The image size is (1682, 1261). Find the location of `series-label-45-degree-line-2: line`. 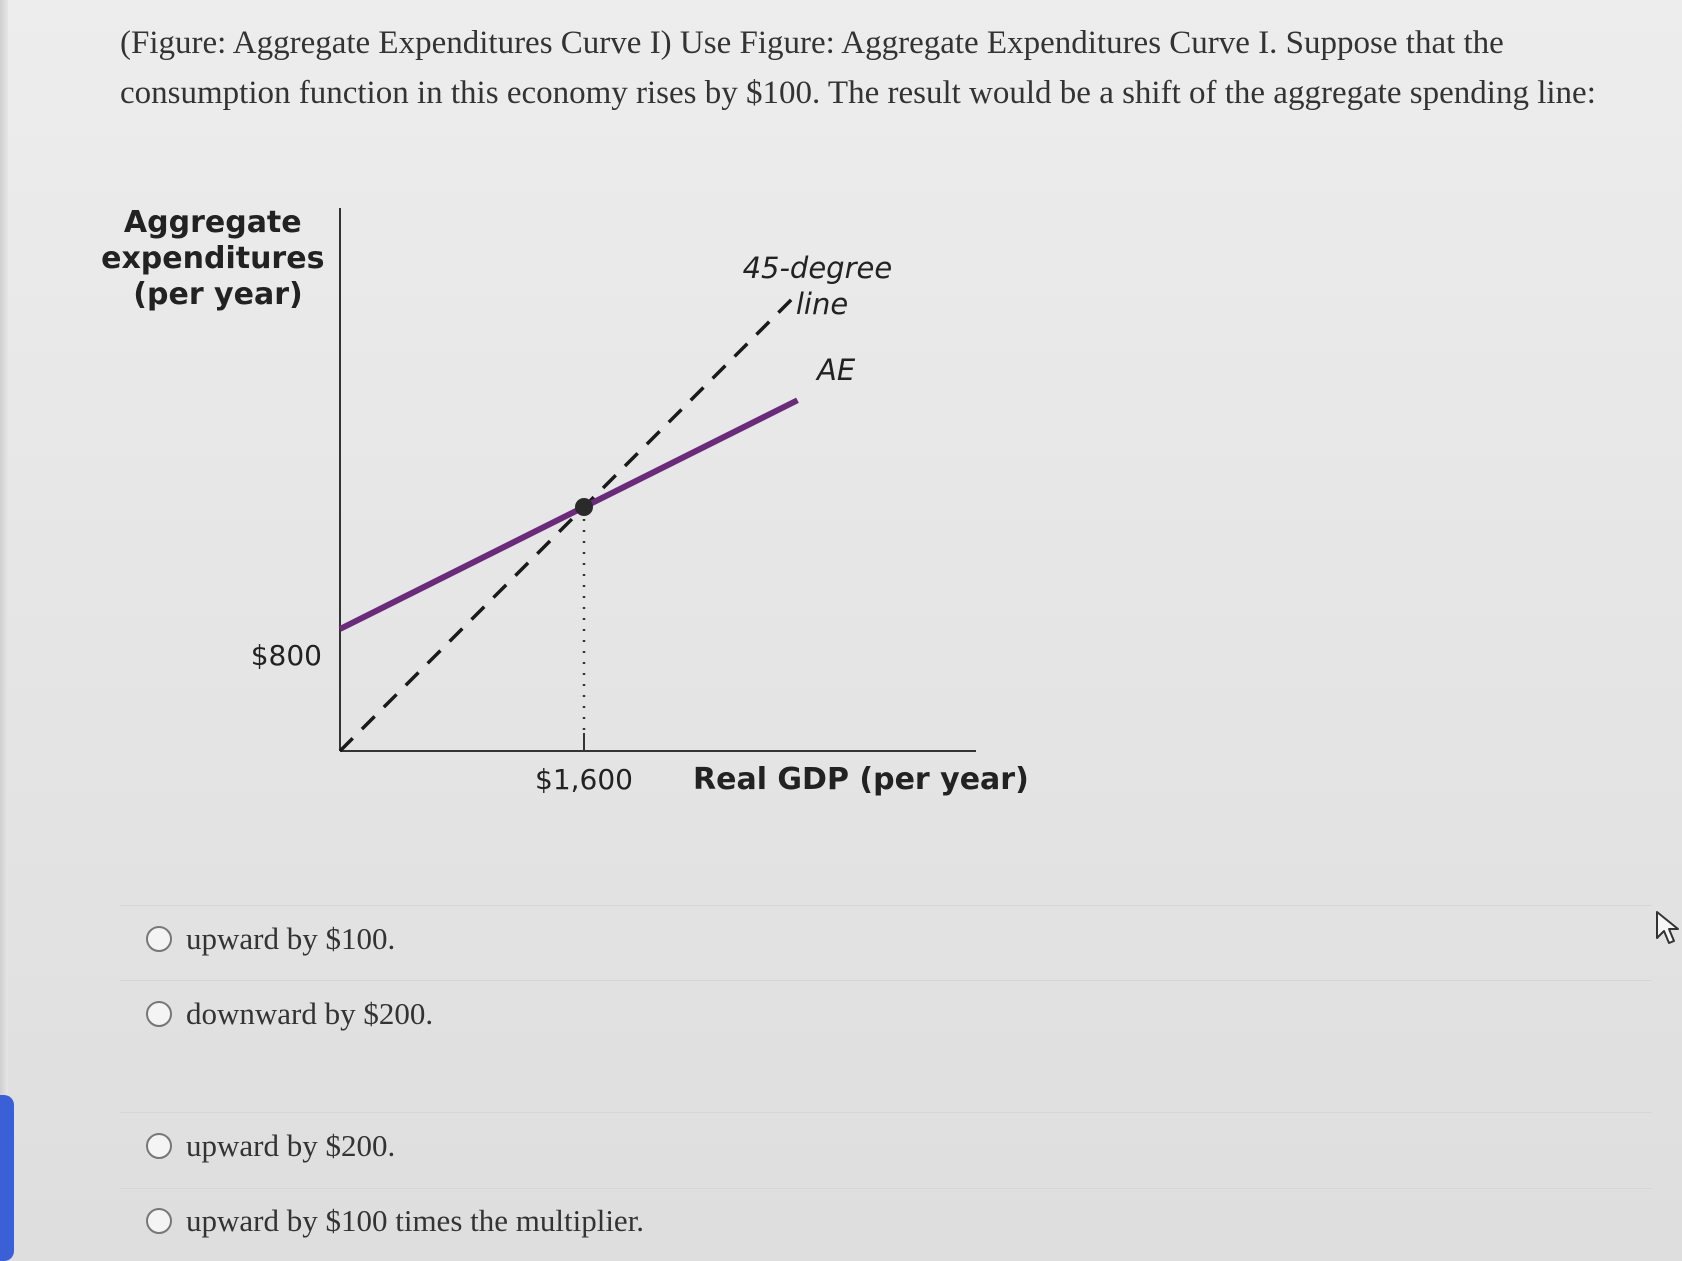

series-label-45-degree-line-2: line is located at coordinates (822, 304).